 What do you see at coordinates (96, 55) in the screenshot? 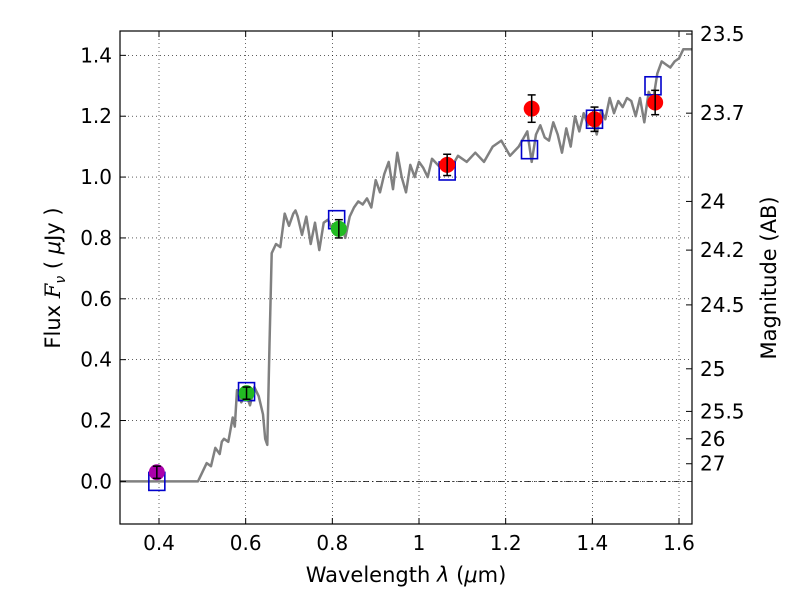
I see `y-tick-label: 1.4` at bounding box center [96, 55].